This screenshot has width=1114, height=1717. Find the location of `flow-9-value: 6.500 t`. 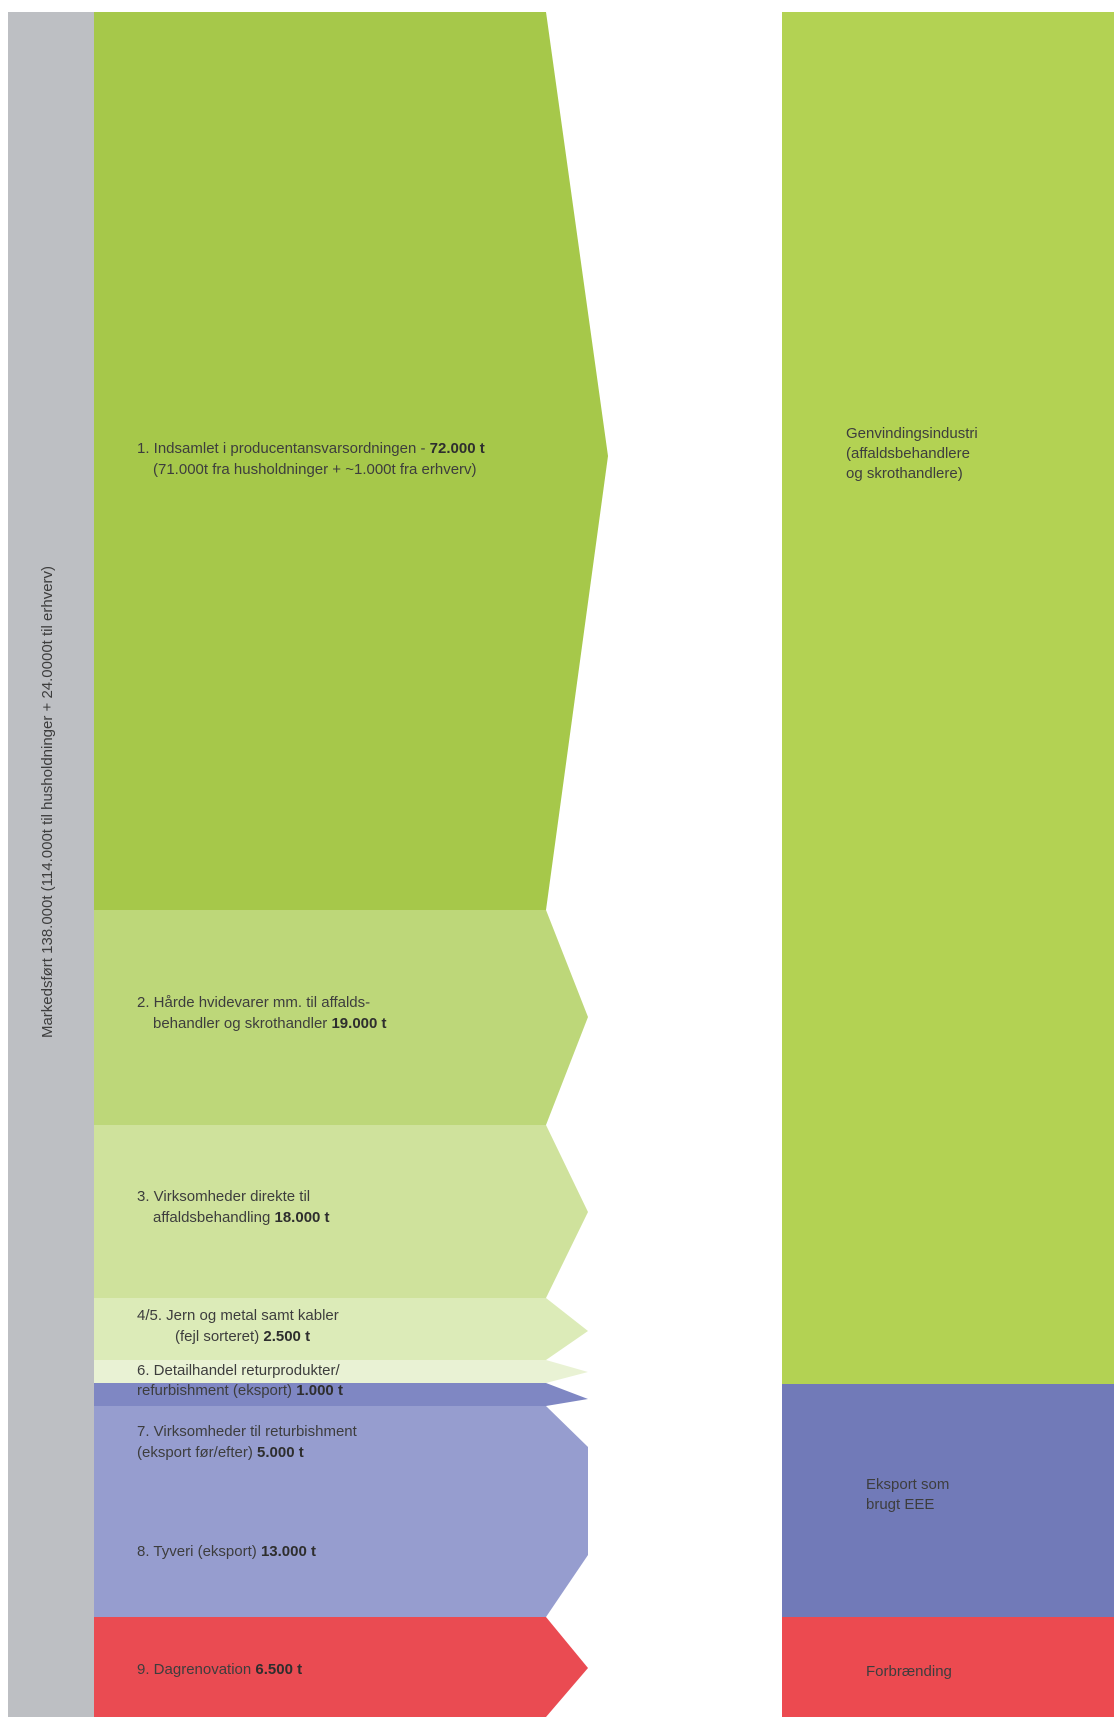

flow-9-value: 6.500 t is located at coordinates (279, 1669).